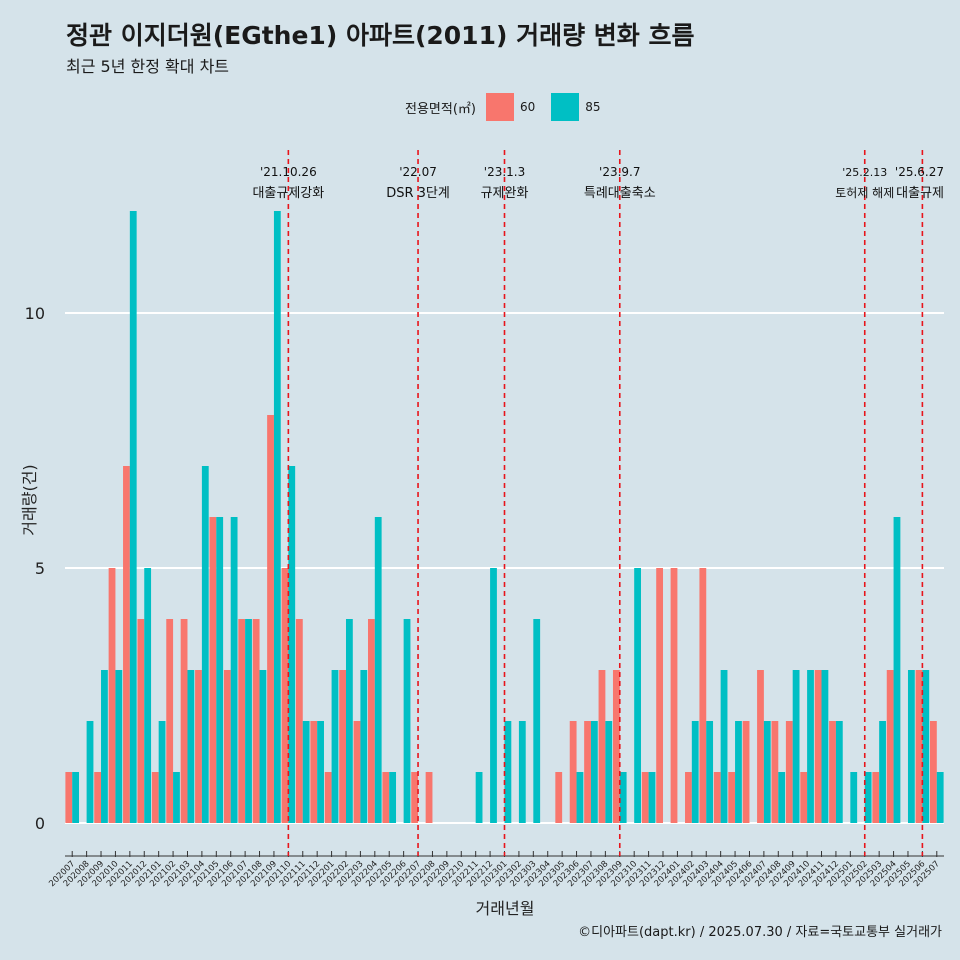 Image resolution: width=960 pixels, height=960 pixels. Describe the element at coordinates (418, 193) in the screenshot. I see `event-label-1: DSR 3단계` at that location.